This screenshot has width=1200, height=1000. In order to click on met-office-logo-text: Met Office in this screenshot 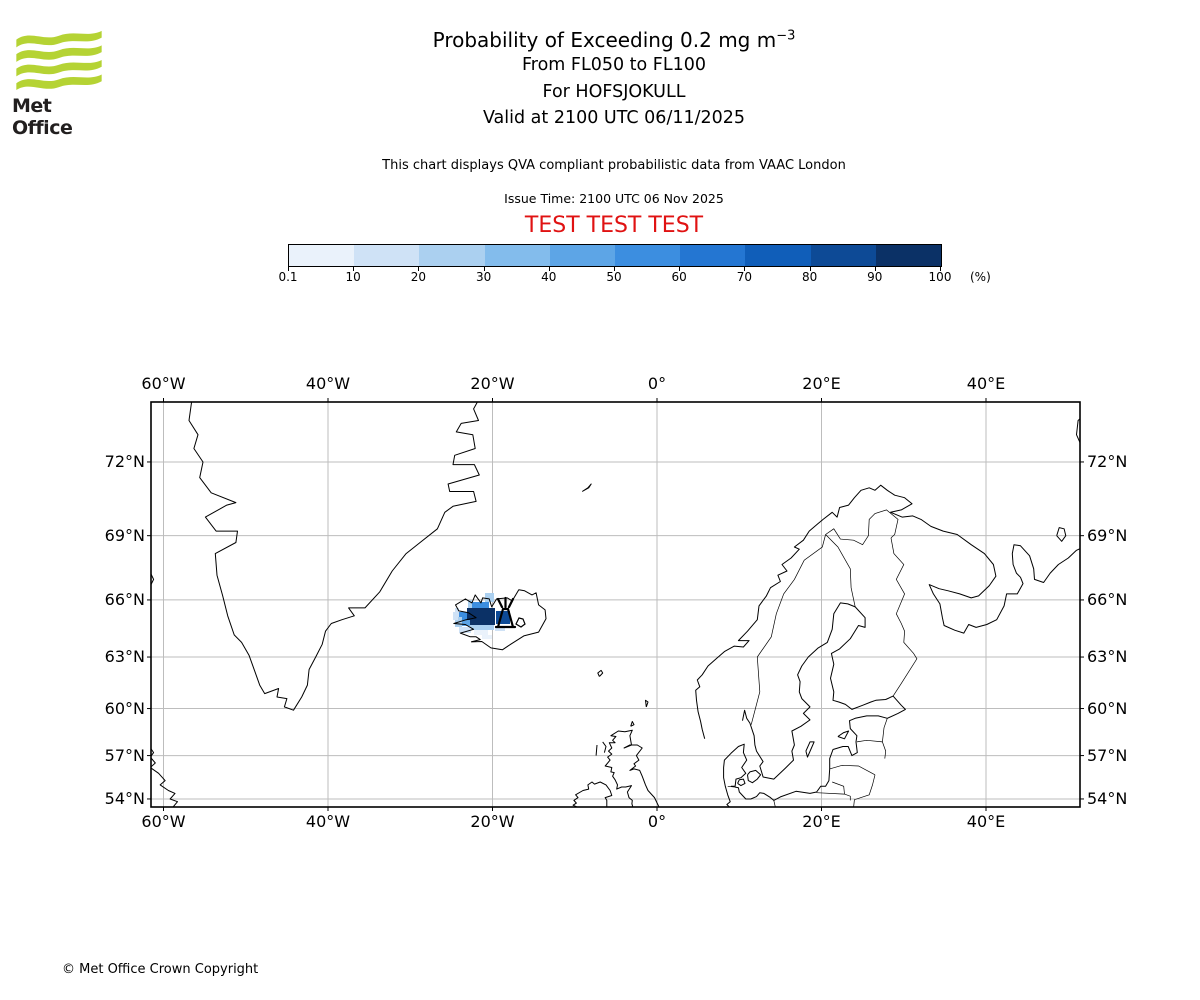, I will do `click(42, 117)`.